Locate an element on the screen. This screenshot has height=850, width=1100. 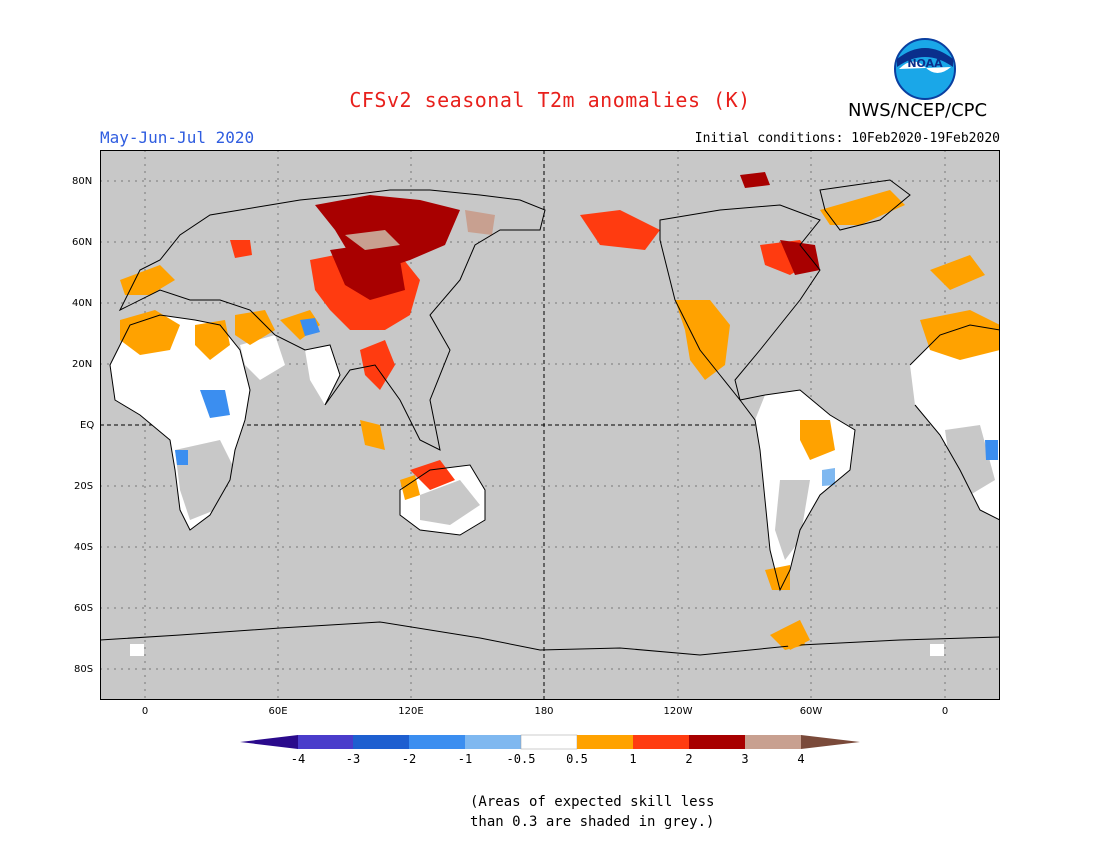
chart-title: CFSv2 seasonal T2m anomalies (K) is located at coordinates (550, 100).